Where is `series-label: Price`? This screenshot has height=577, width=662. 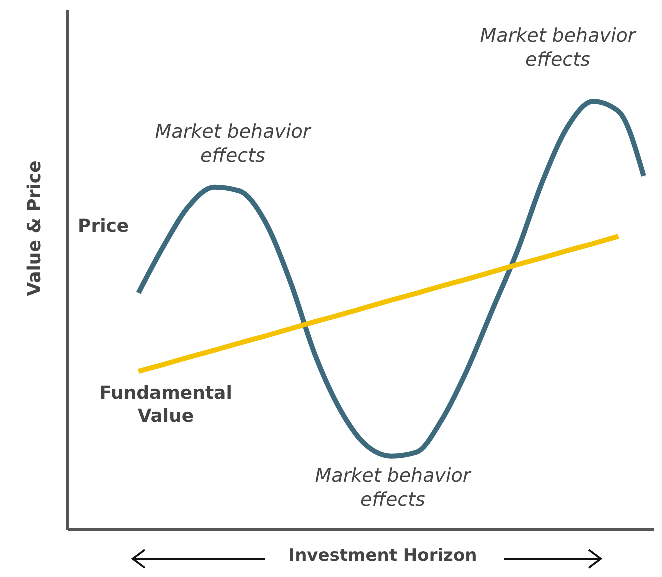
series-label: Price is located at coordinates (104, 226).